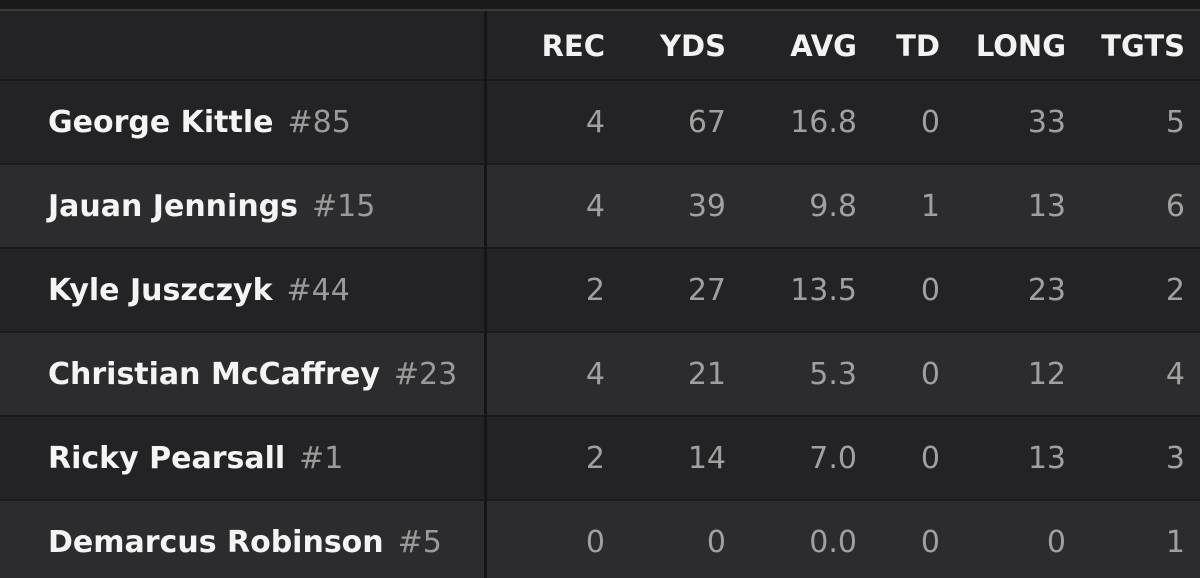 The height and width of the screenshot is (578, 1200). I want to click on player-row: George Kittle #85 4 67 16.8 0 33 5, so click(600, 123).